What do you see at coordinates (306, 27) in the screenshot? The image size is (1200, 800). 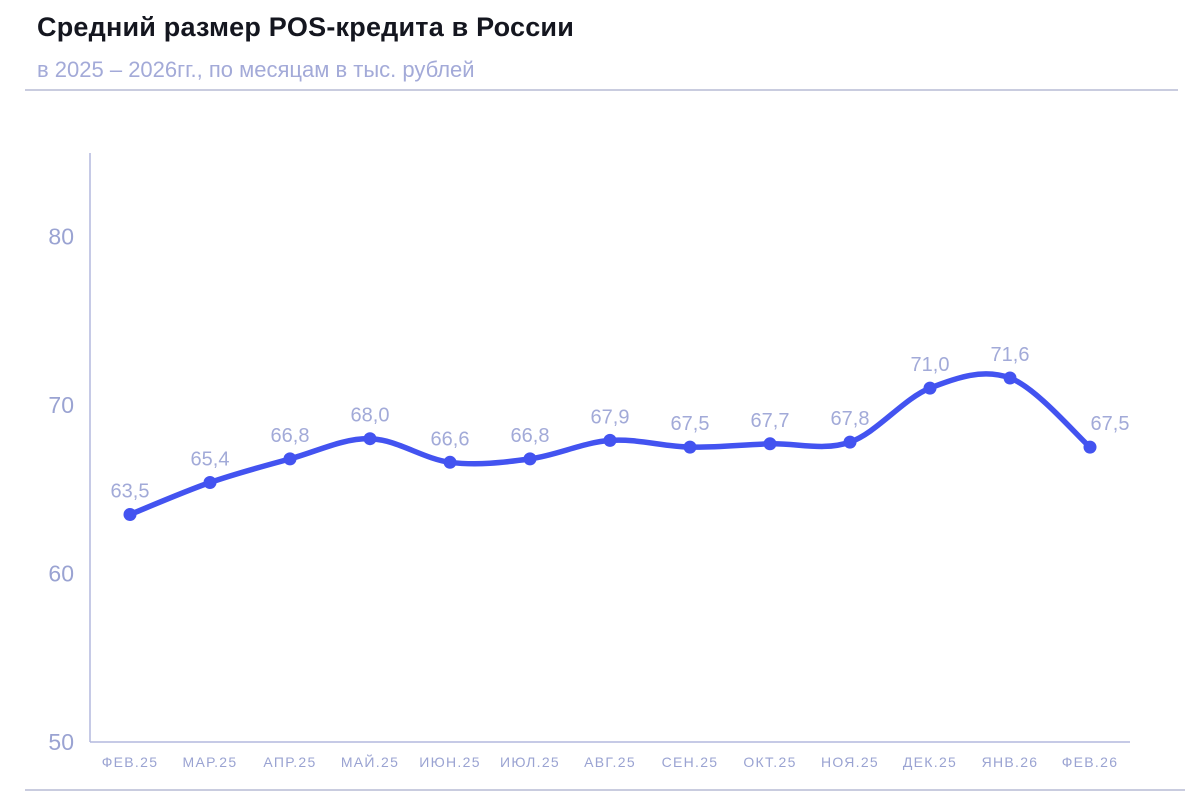 I see `chart-title: Средний размер POS-кредита в России` at bounding box center [306, 27].